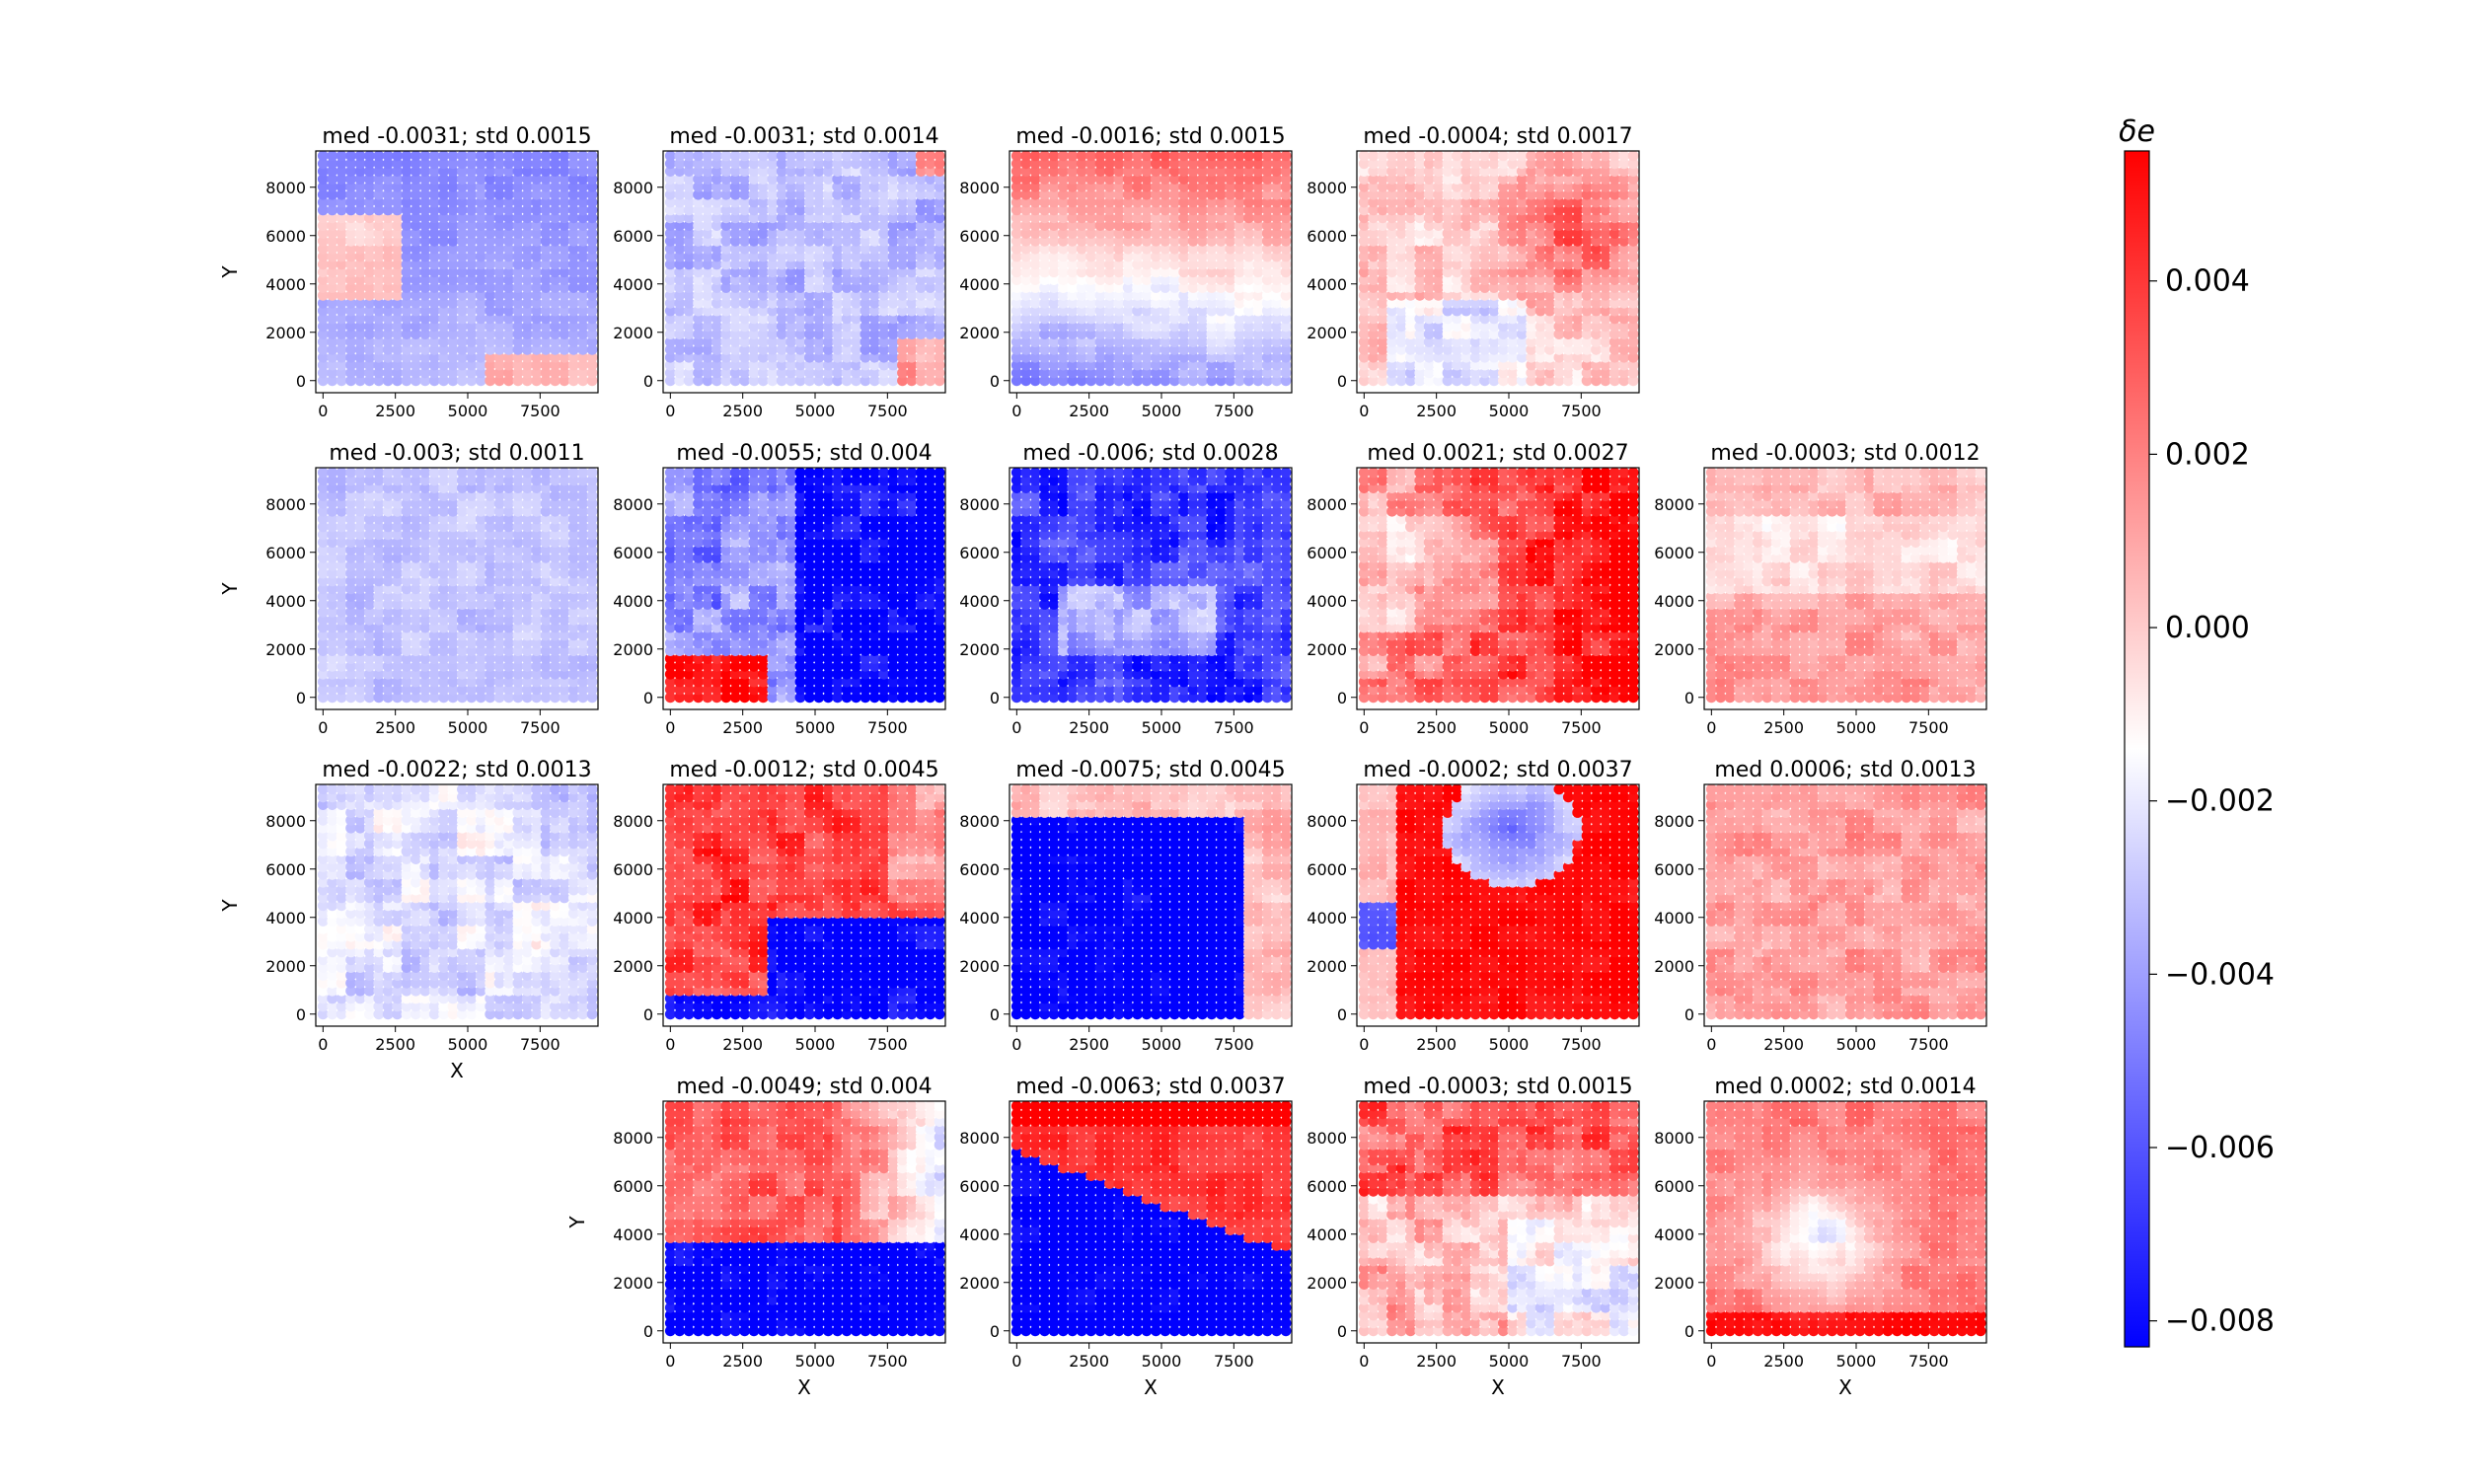 This screenshot has height=1484, width=2467. Describe the element at coordinates (456, 136) in the screenshot. I see `panel-title: med -0.0031; std 0.0015` at that location.